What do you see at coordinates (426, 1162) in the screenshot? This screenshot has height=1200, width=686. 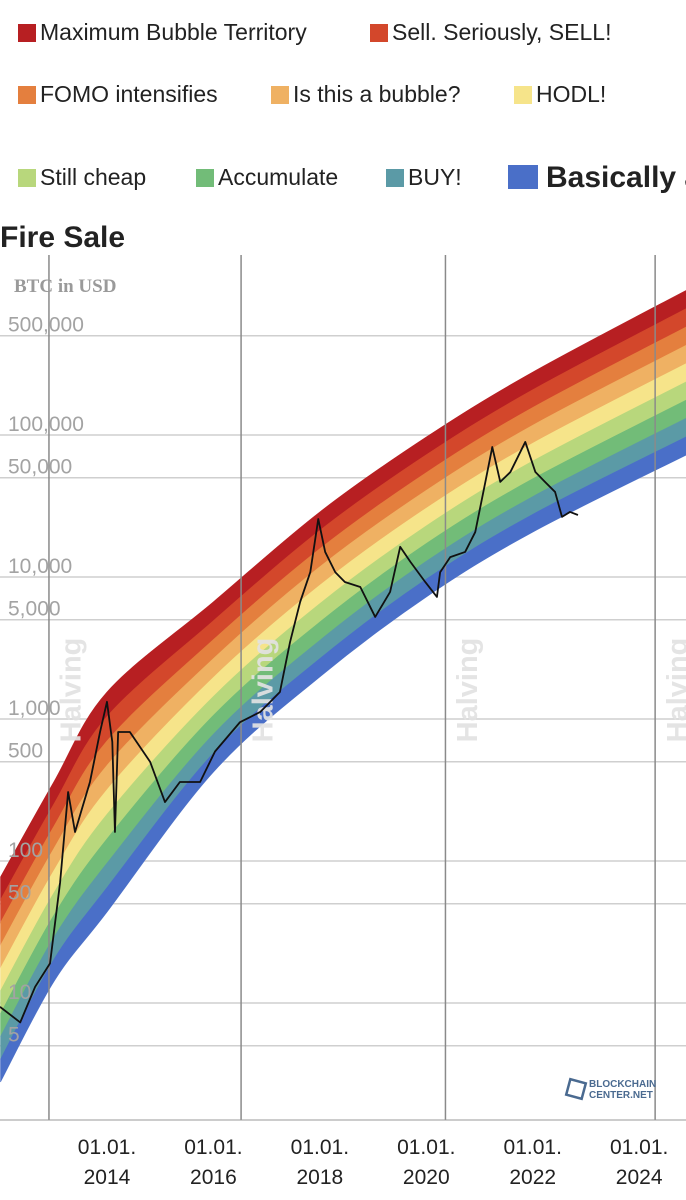 I see `x-tick-label: 01.01. 2020` at bounding box center [426, 1162].